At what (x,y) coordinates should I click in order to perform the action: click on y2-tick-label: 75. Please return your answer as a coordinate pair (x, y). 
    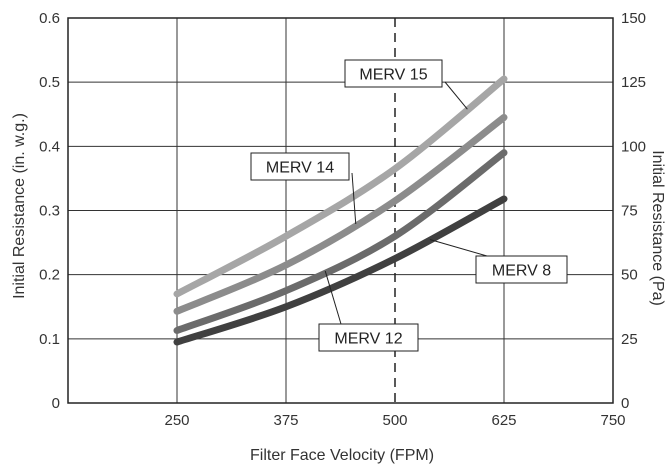
    Looking at the image, I should click on (629, 211).